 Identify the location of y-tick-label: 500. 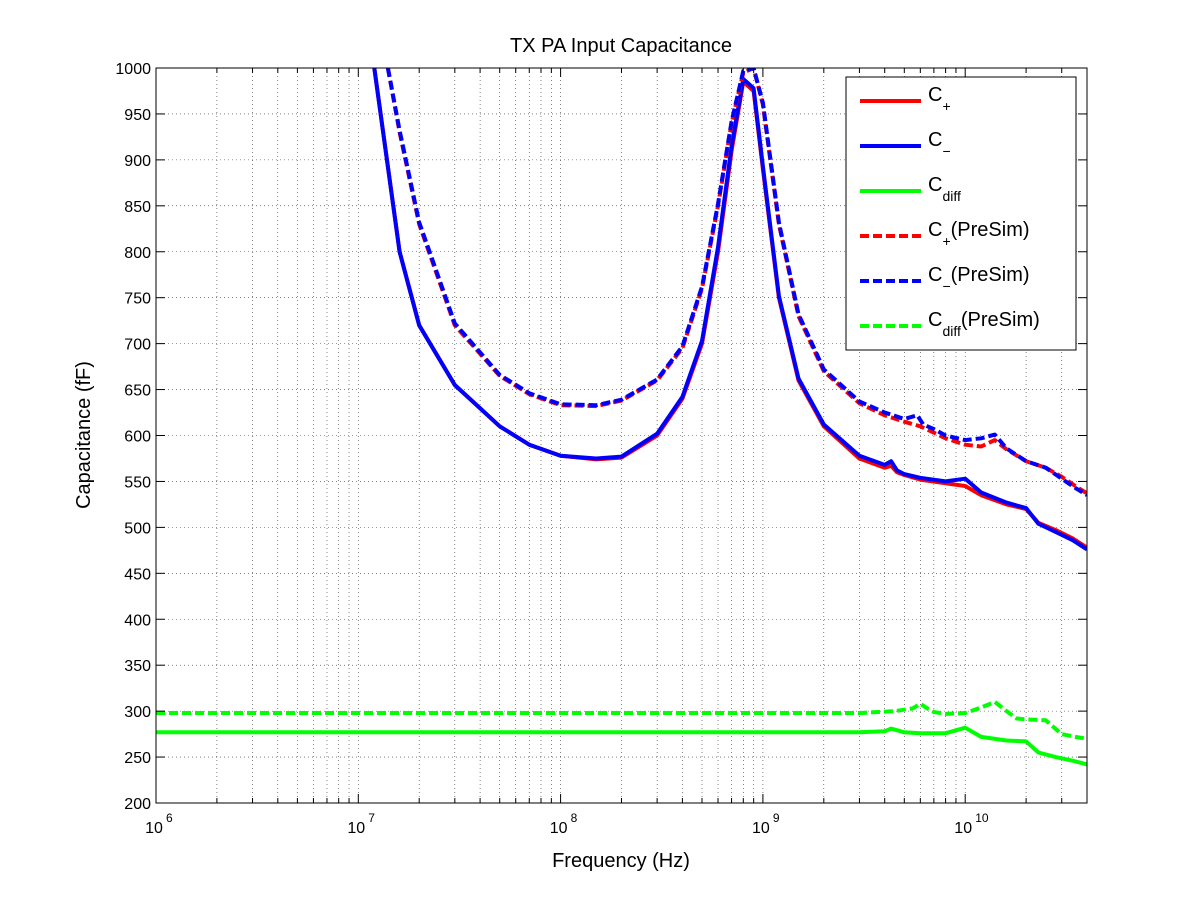
(137, 528).